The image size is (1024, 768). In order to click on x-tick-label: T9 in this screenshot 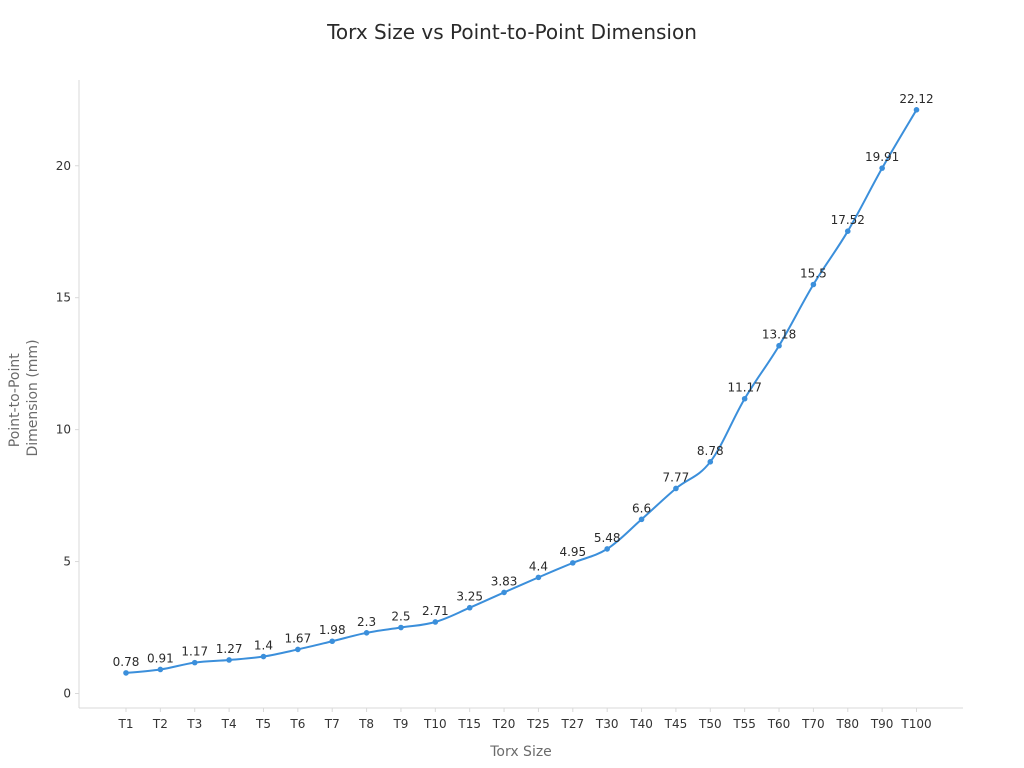, I will do `click(400, 724)`.